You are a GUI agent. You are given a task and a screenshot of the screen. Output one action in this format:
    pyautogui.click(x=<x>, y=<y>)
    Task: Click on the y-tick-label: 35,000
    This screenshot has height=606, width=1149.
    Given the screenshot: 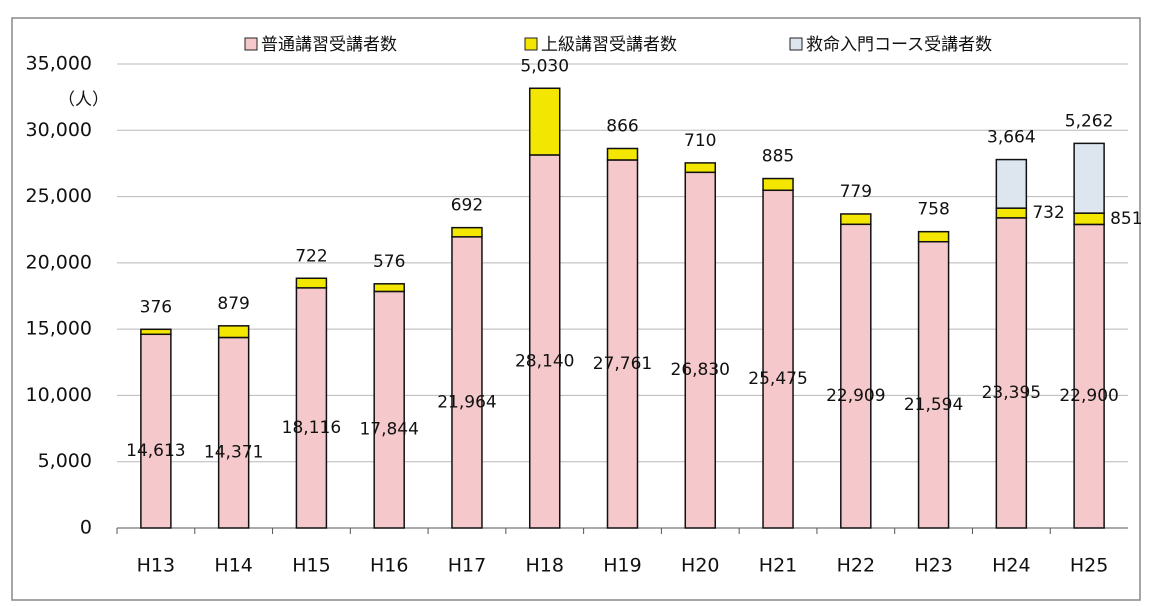 What is the action you would take?
    pyautogui.click(x=59, y=64)
    